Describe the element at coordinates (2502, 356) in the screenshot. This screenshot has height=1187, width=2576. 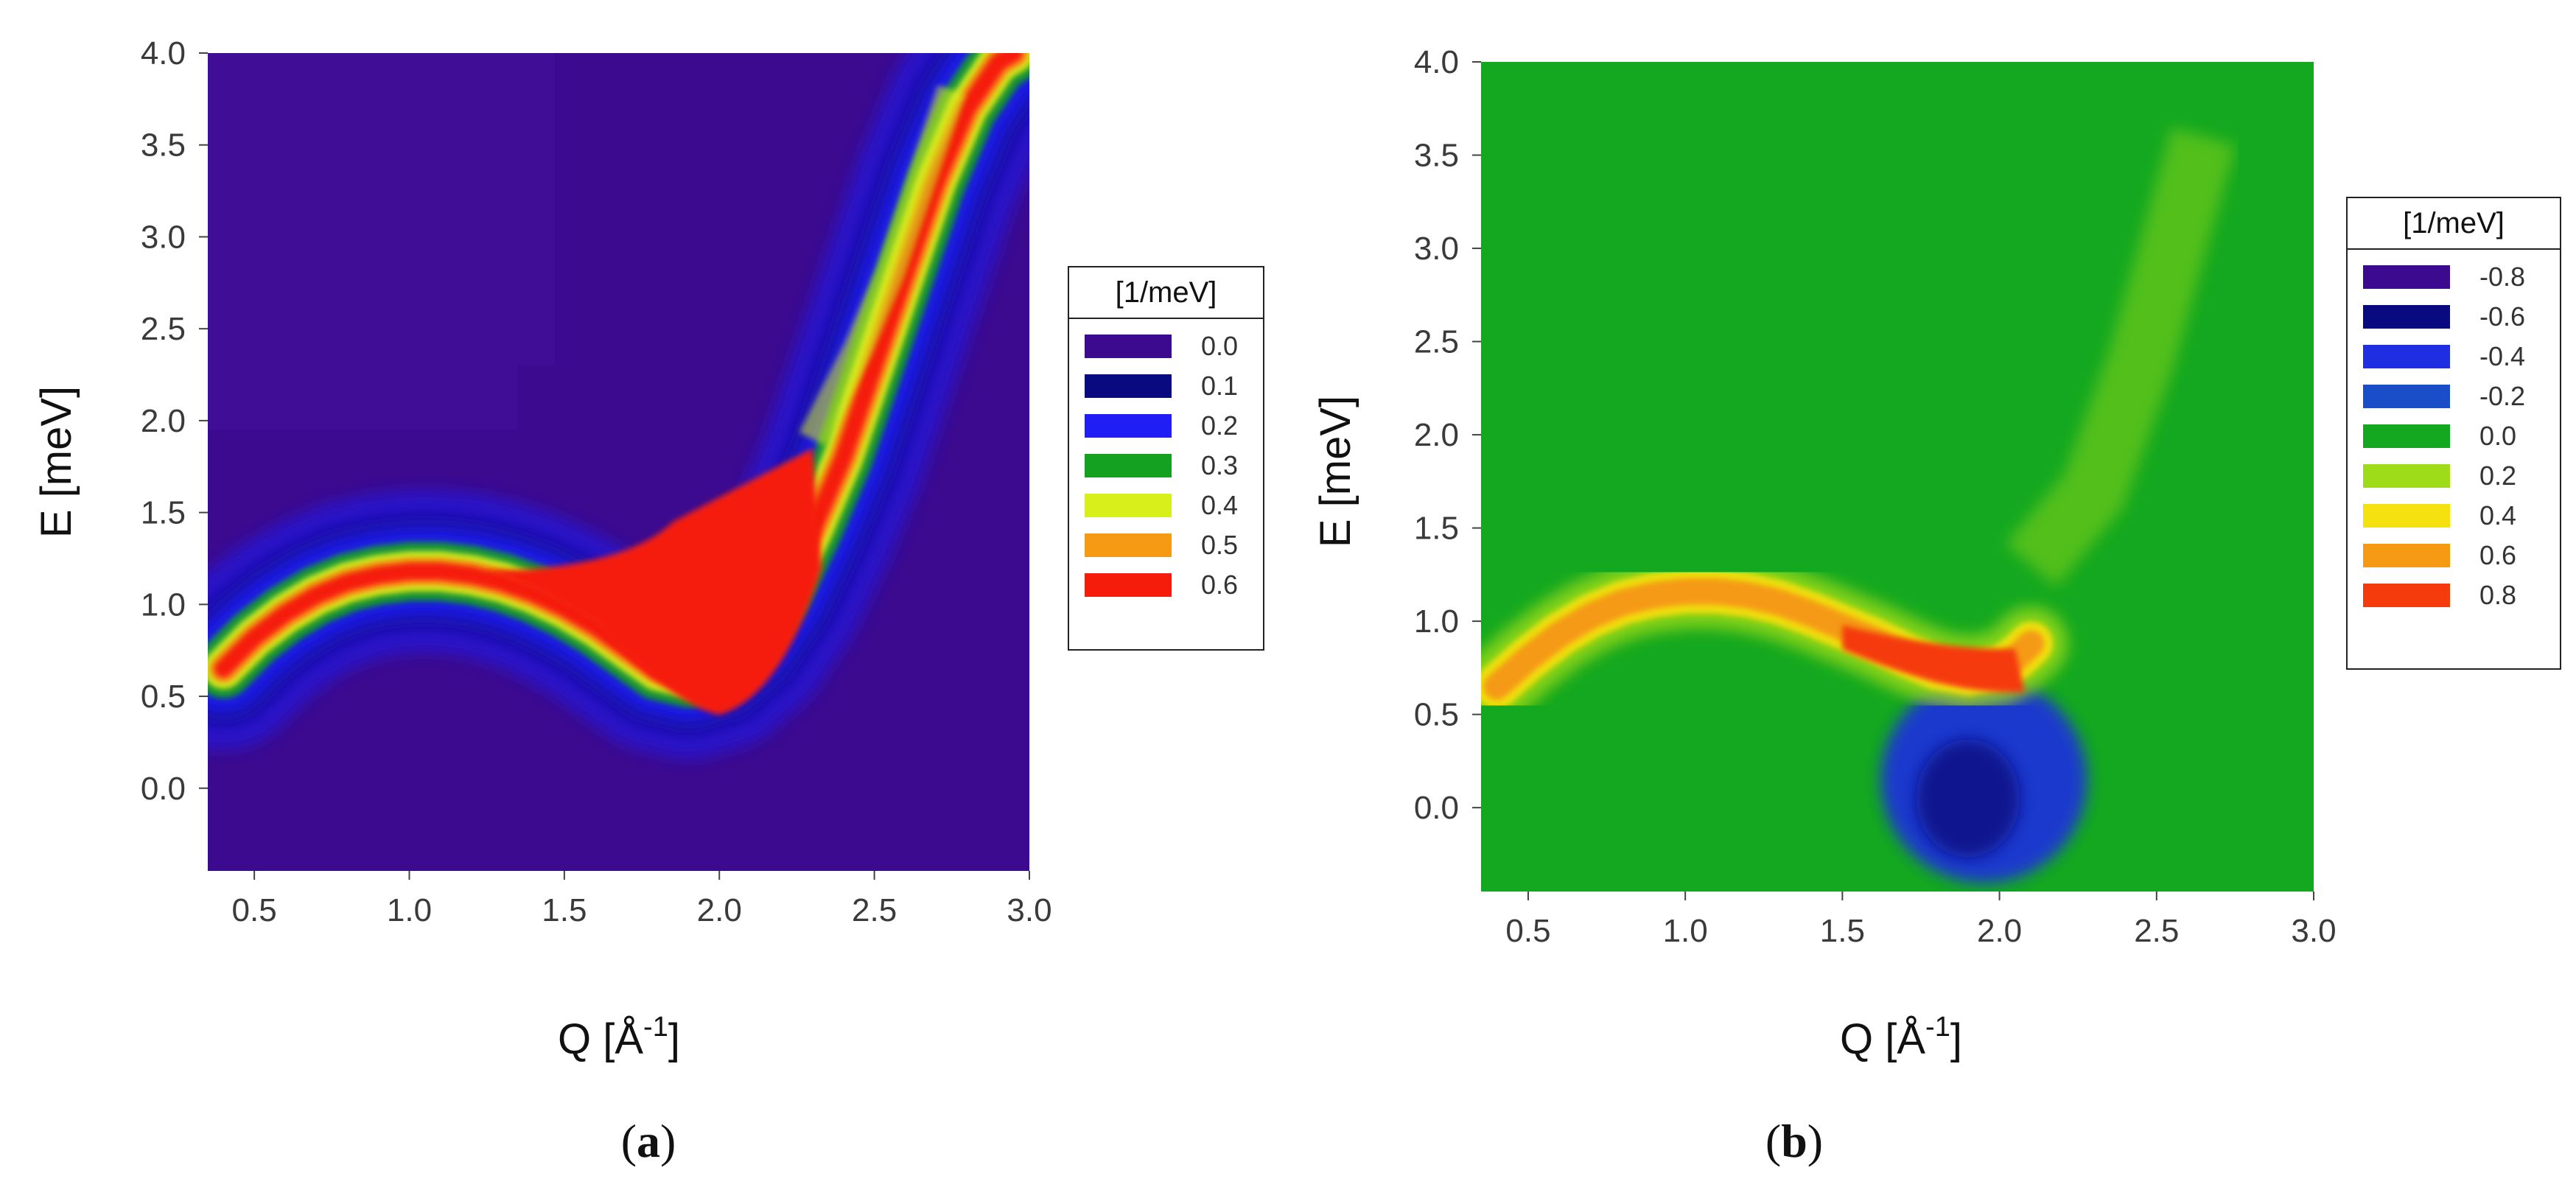
I see `legend-label: -0.4` at that location.